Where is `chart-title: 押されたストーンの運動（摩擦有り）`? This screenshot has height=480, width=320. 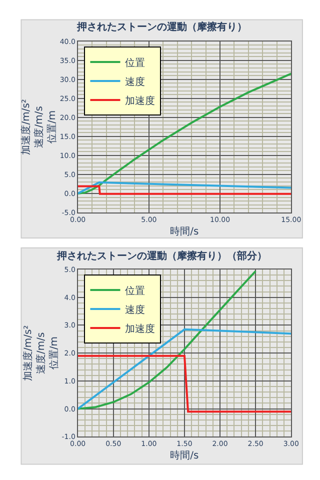
chart-title: 押されたストーンの運動（摩擦有り） is located at coordinates (161, 27).